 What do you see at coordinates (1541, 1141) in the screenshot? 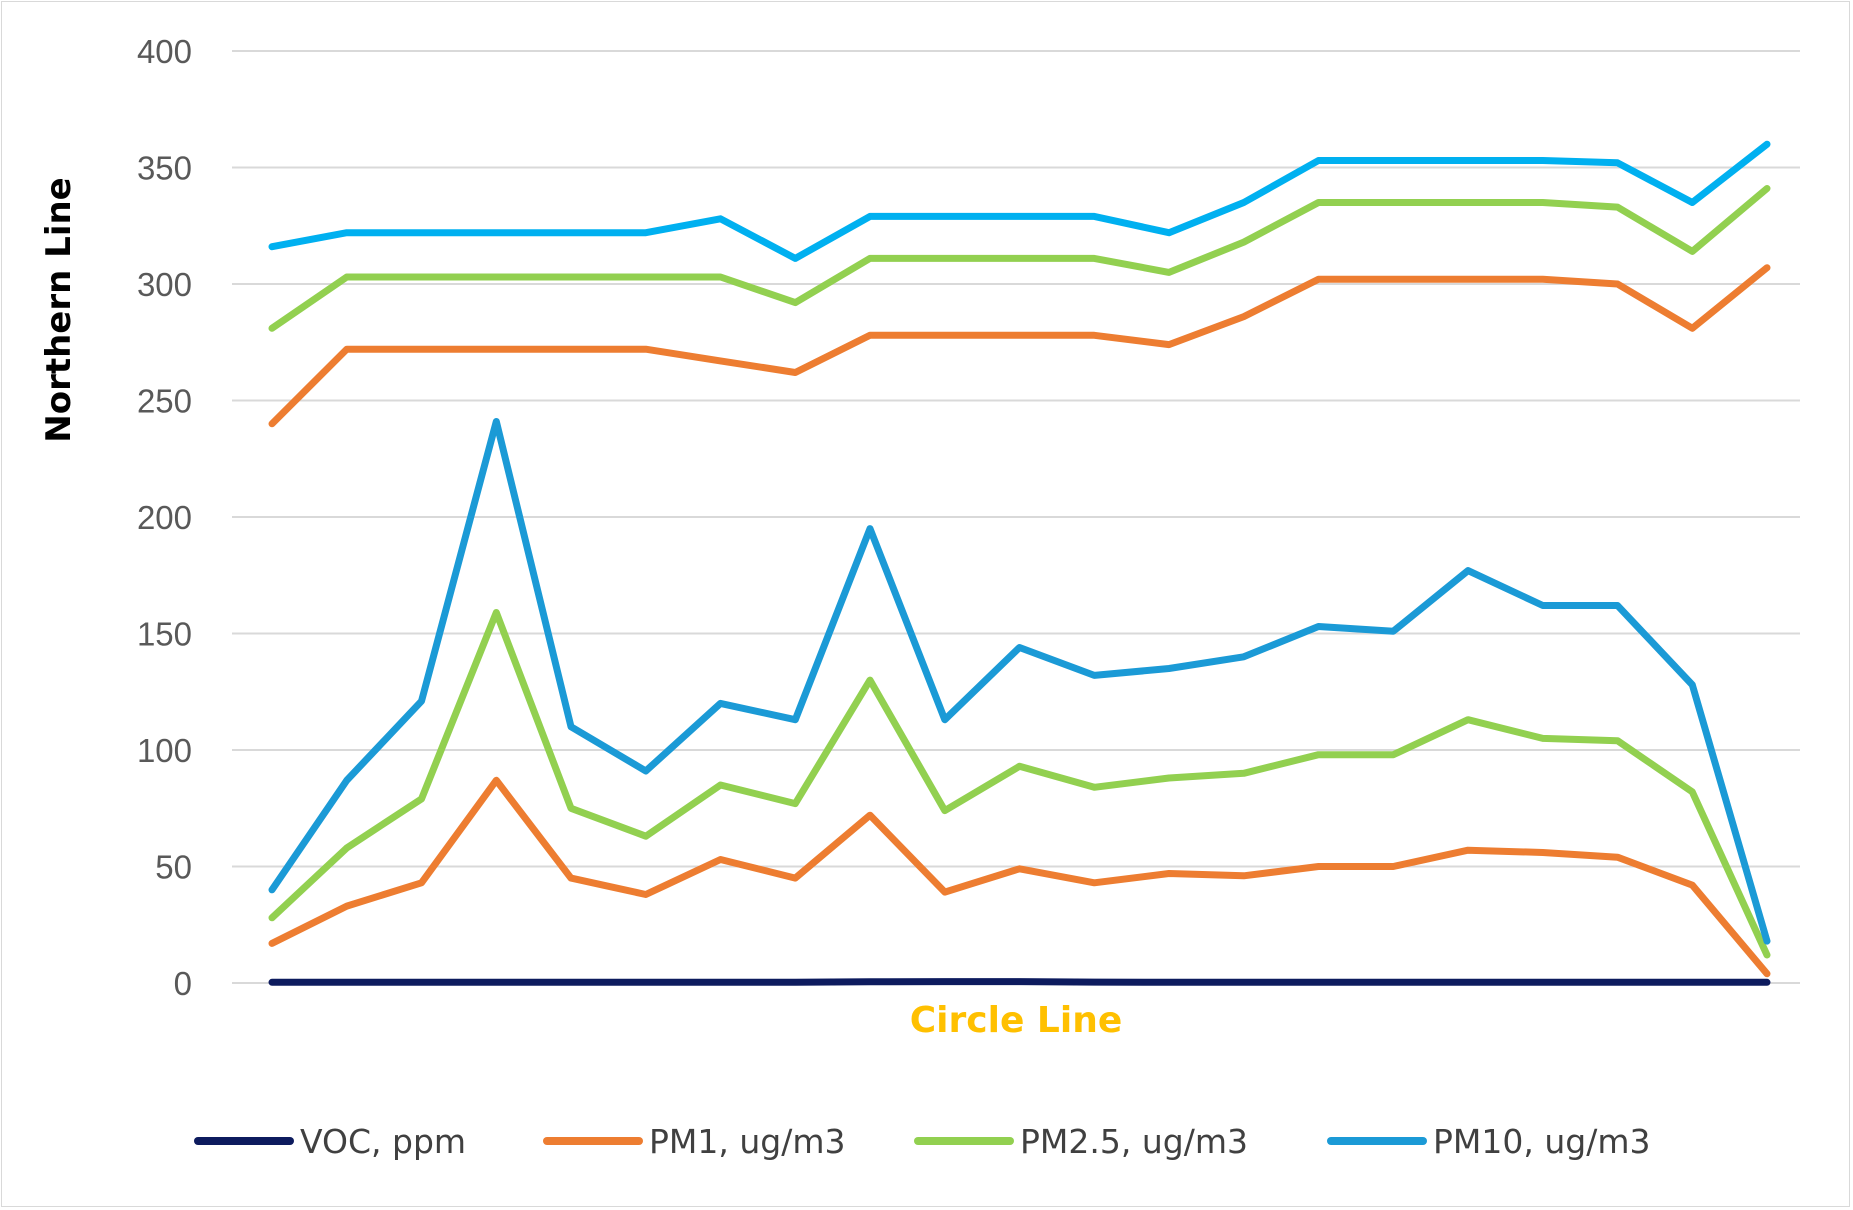
I see `legend-label-3: PM10, ug/m3` at bounding box center [1541, 1141].